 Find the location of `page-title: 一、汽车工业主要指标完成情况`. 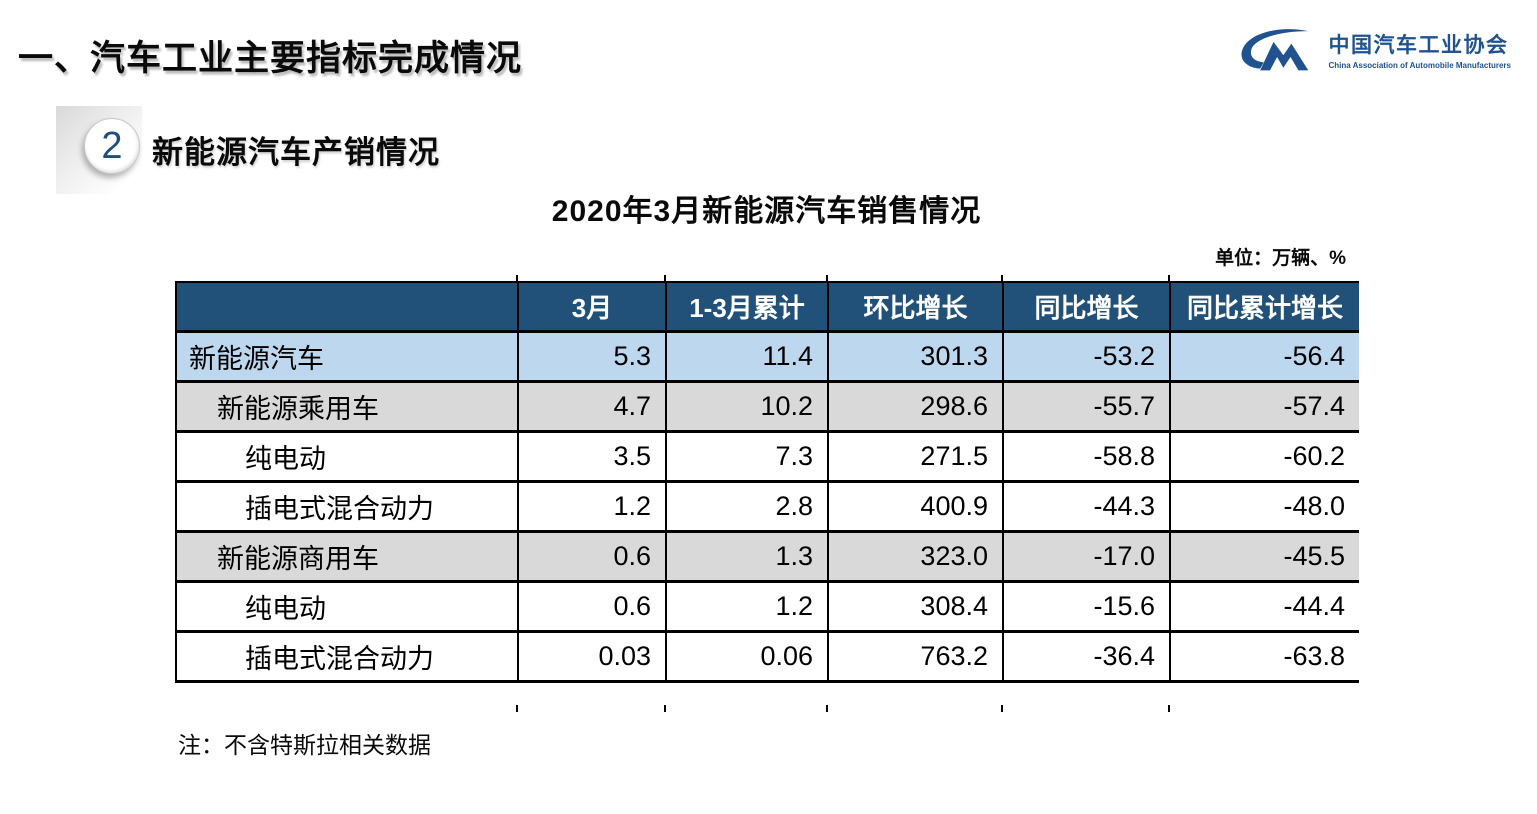

page-title: 一、汽车工业主要指标完成情况 is located at coordinates (270, 58).